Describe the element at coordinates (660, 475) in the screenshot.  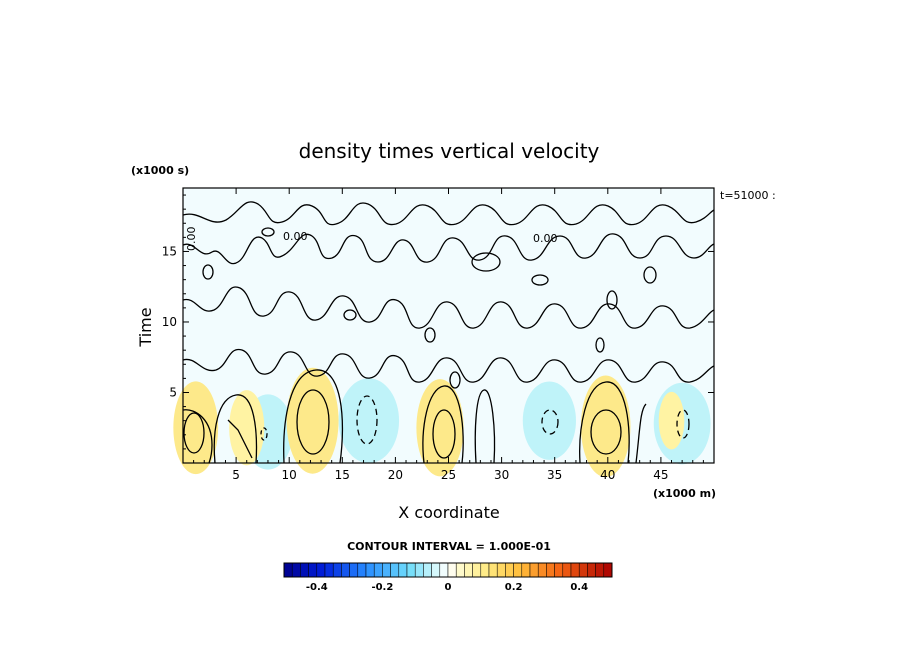
I see `x-tick-label: 45` at that location.